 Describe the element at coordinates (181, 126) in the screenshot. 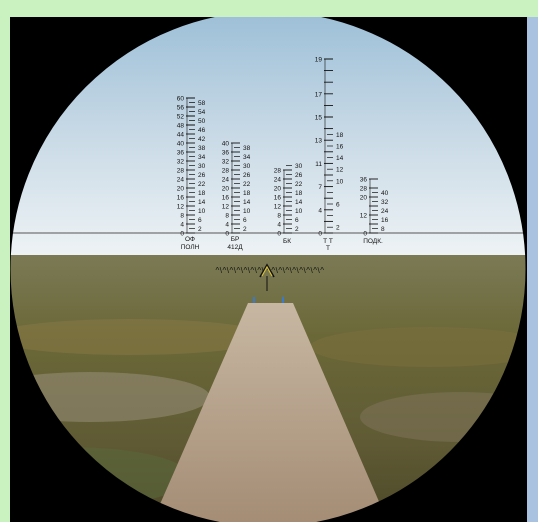

I see `scale-tick-label-left: 48` at that location.